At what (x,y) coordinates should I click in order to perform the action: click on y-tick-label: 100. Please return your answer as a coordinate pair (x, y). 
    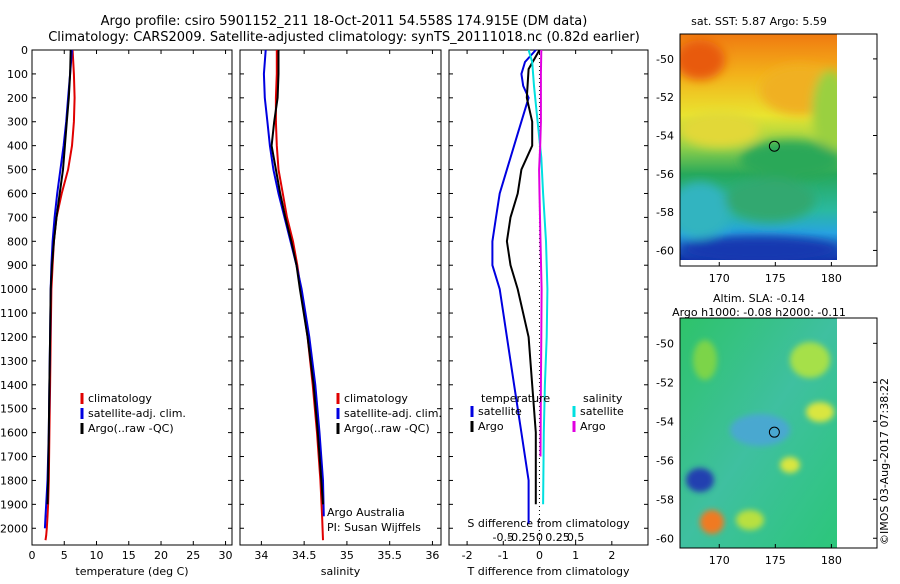
    Looking at the image, I should click on (17, 74).